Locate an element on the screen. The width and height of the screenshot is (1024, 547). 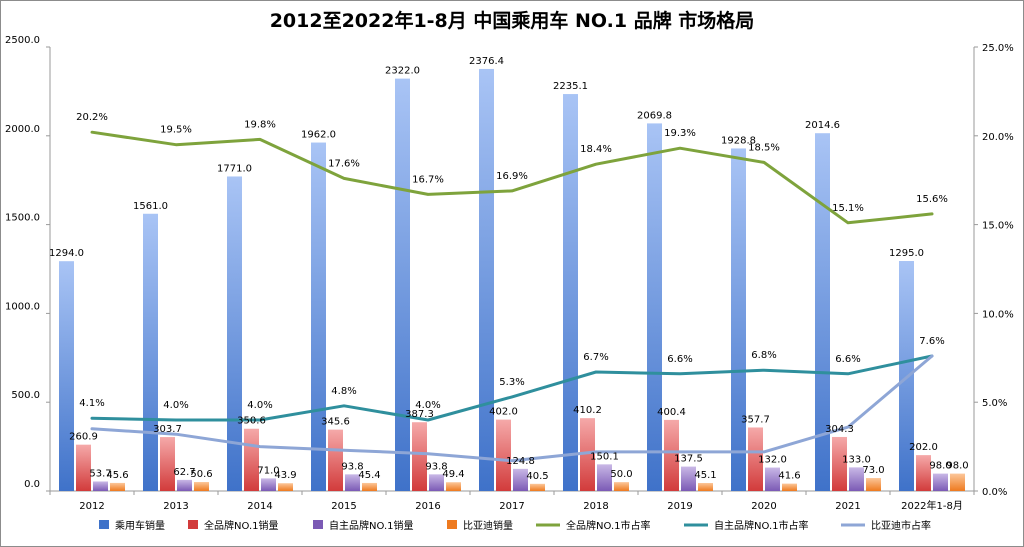
bar-data-label: 303.7 is located at coordinates (167, 429).